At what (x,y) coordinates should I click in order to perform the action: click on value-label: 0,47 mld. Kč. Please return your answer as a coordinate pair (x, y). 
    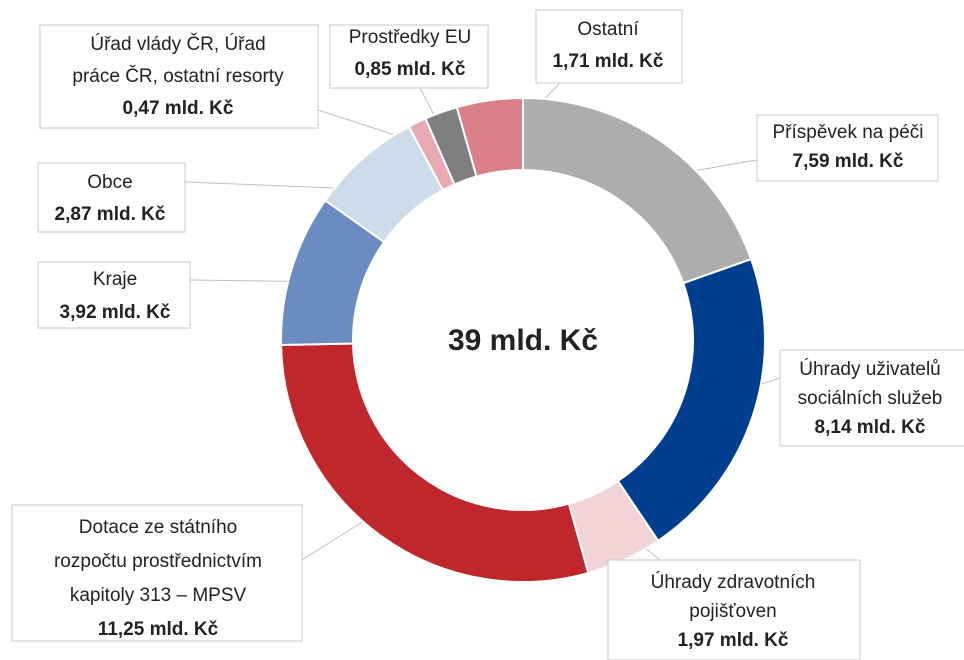
    Looking at the image, I should click on (178, 108).